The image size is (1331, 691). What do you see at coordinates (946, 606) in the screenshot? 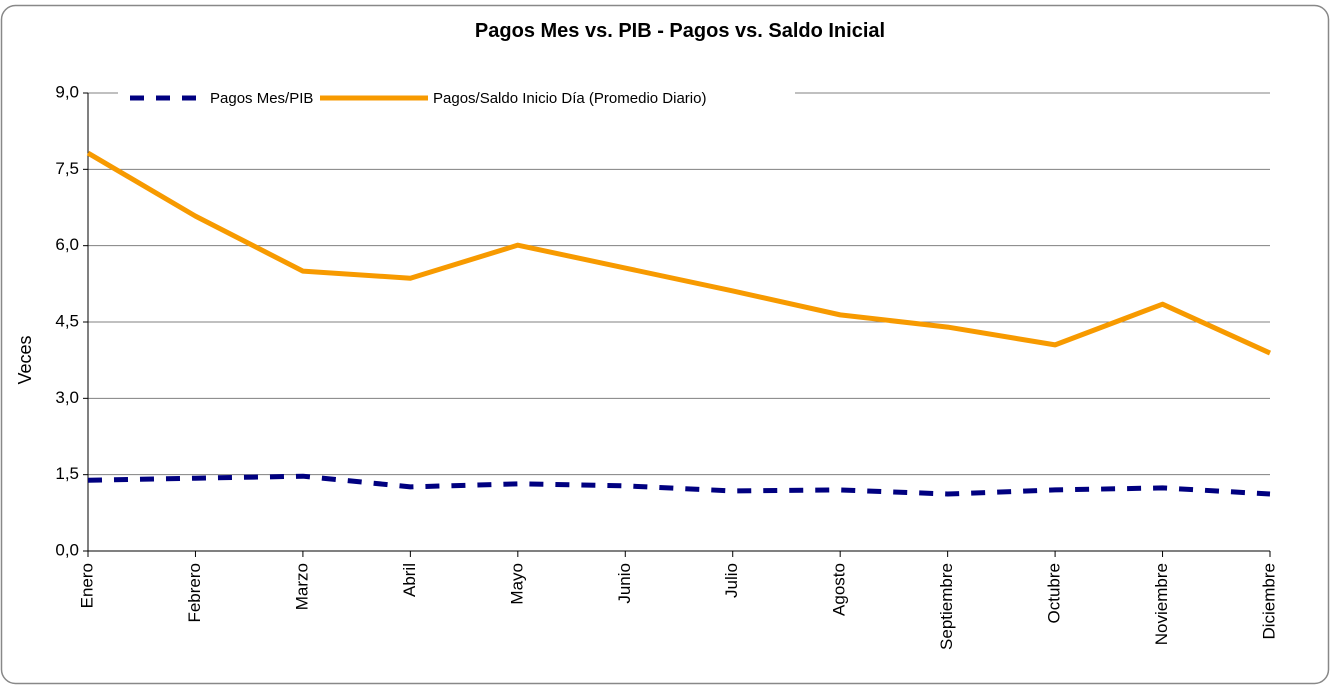
I see `x-tick-label: Septiembre` at bounding box center [946, 606].